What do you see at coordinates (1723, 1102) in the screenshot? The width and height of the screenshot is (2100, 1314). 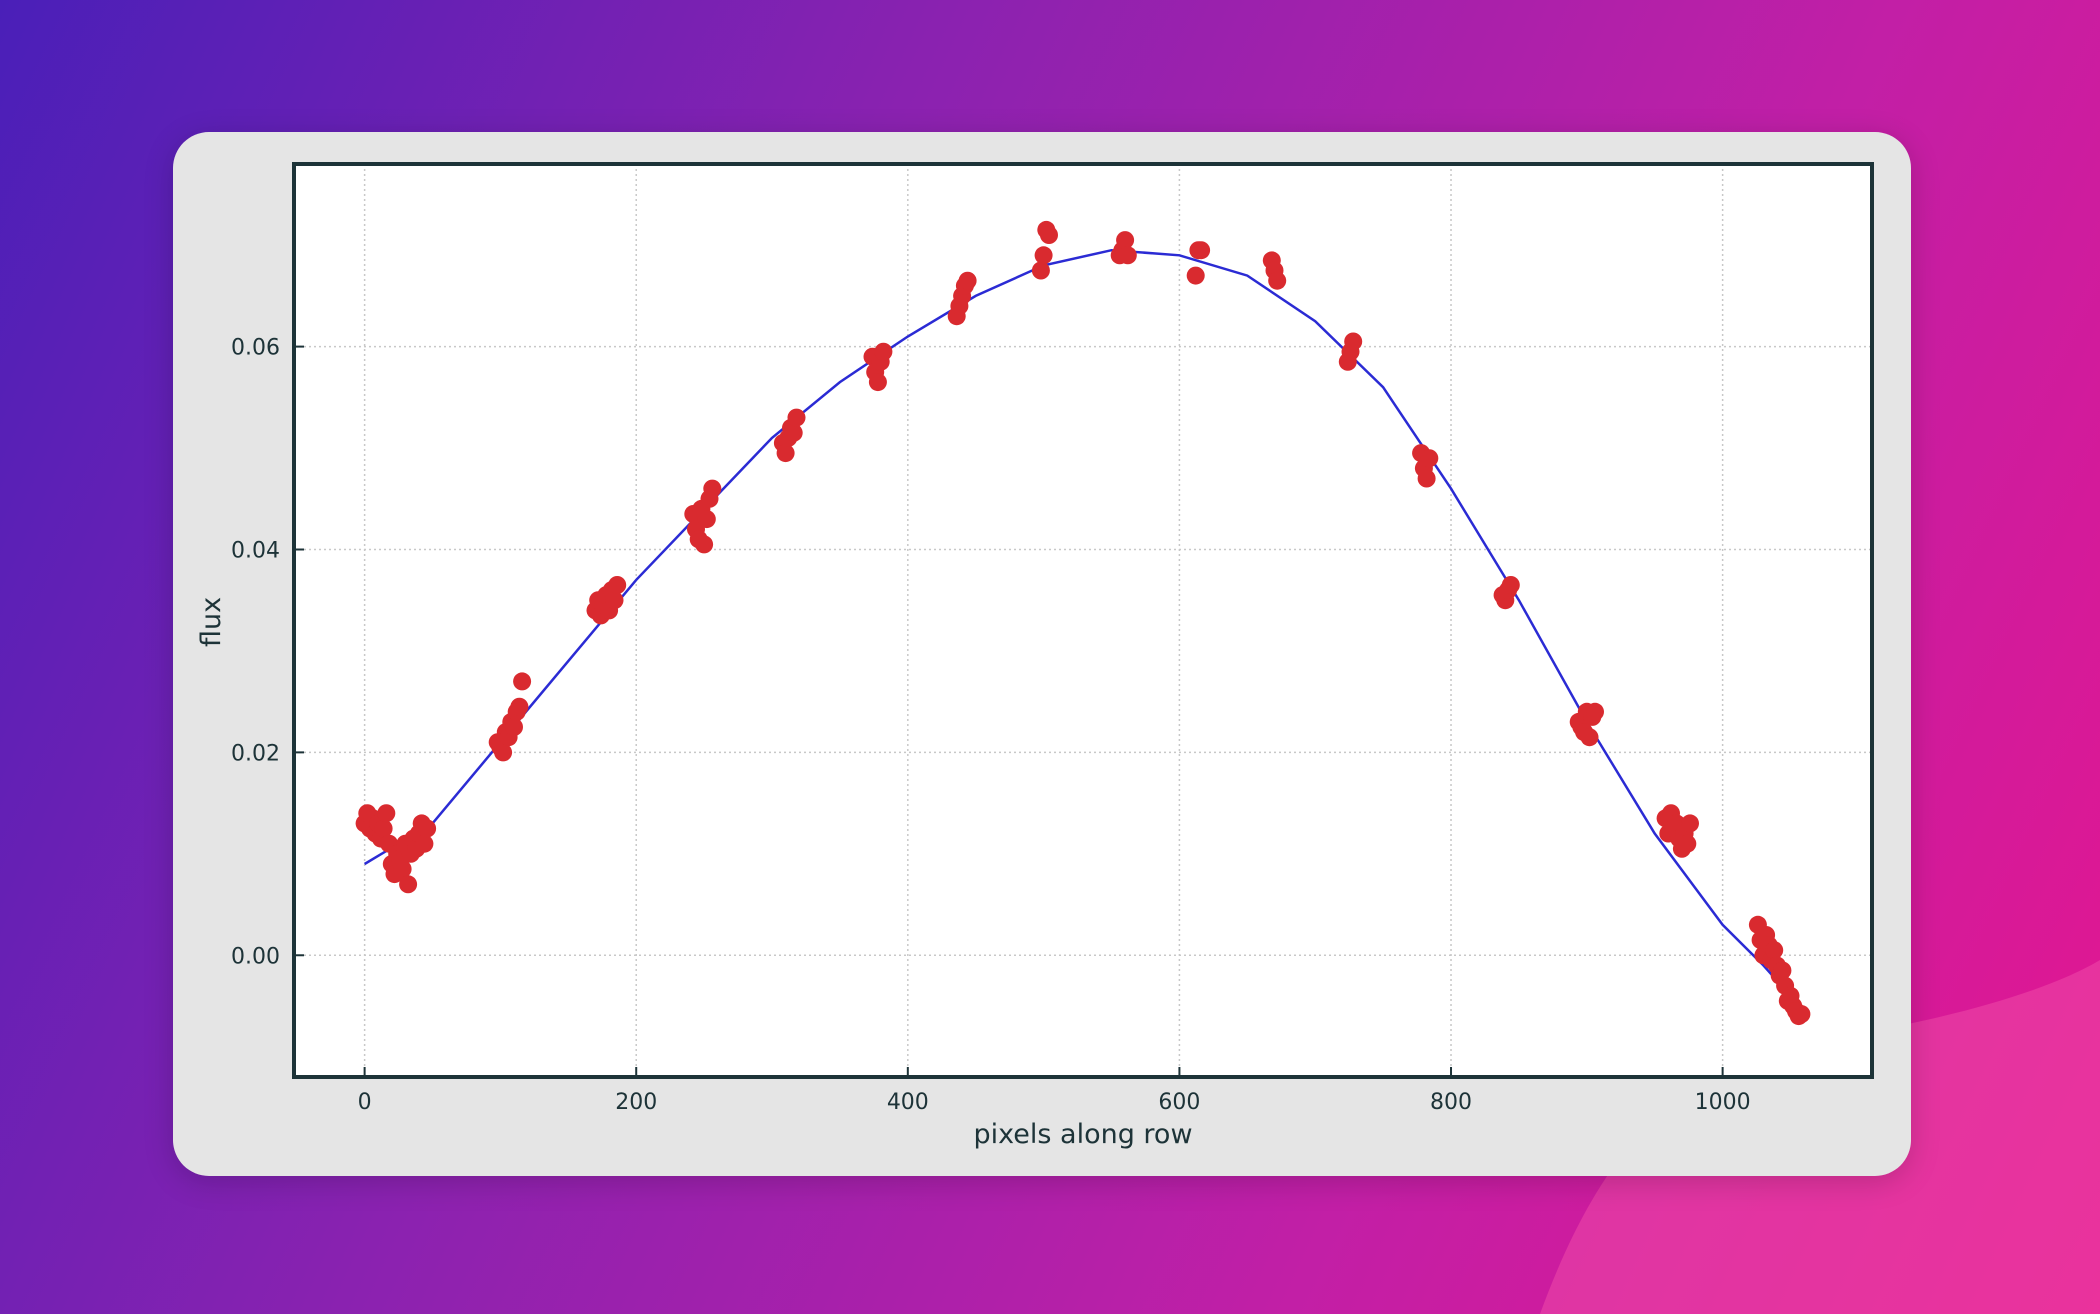 I see `x-tick-label: 1000` at bounding box center [1723, 1102].